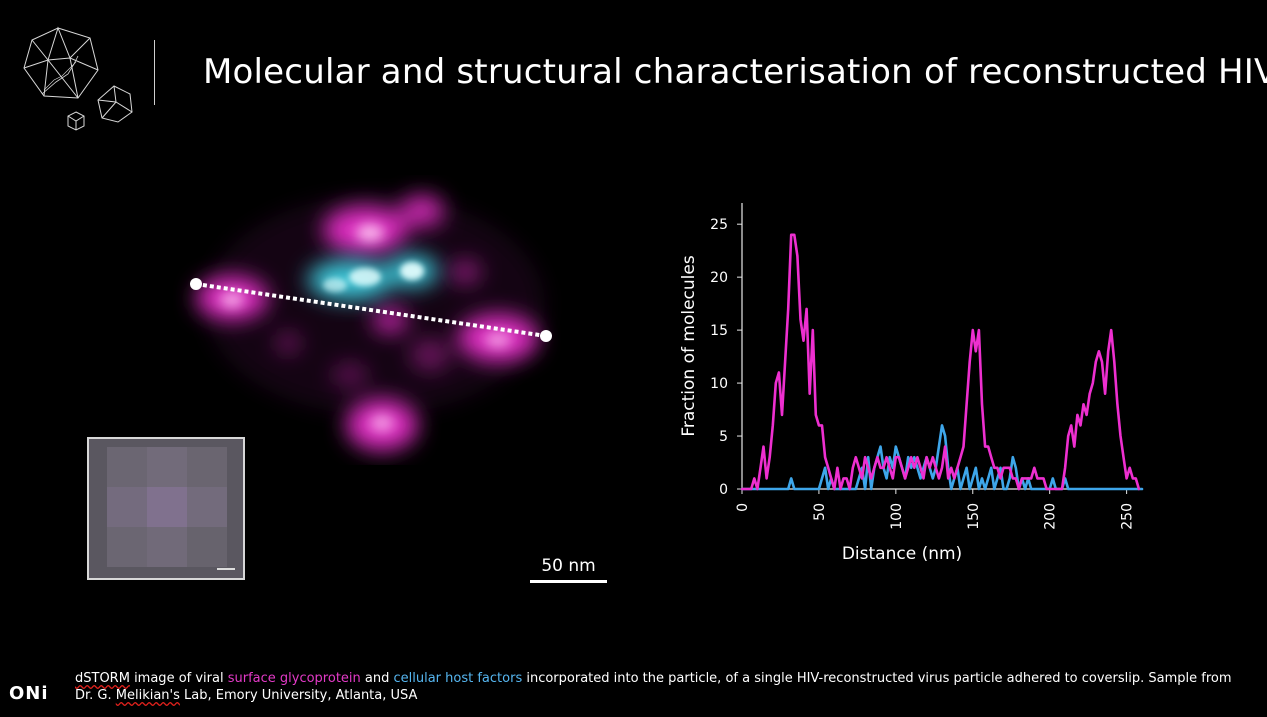  Describe the element at coordinates (689, 345) in the screenshot. I see `y-axis-label: Fraction of molecules` at that location.